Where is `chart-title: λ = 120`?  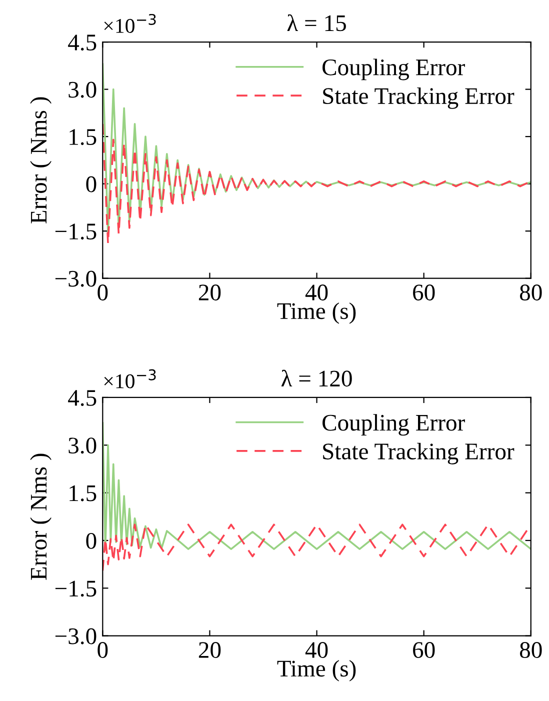
chart-title: λ = 120 is located at coordinates (316, 378).